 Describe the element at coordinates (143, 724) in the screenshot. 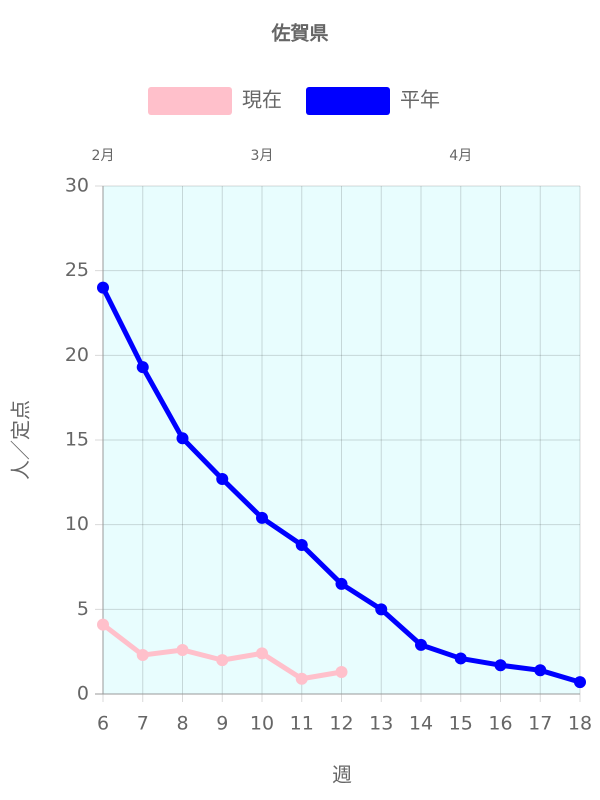

I see `x-tick-label: 7` at that location.